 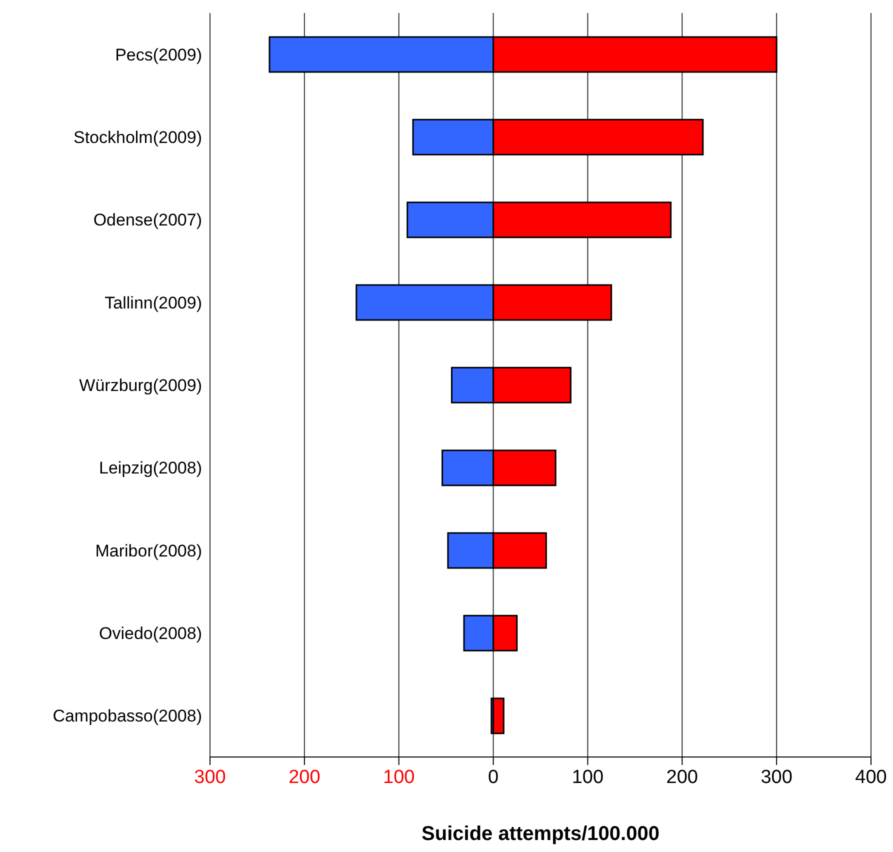 What do you see at coordinates (150, 634) in the screenshot?
I see `y-tick-label: Oviedo(2008)` at bounding box center [150, 634].